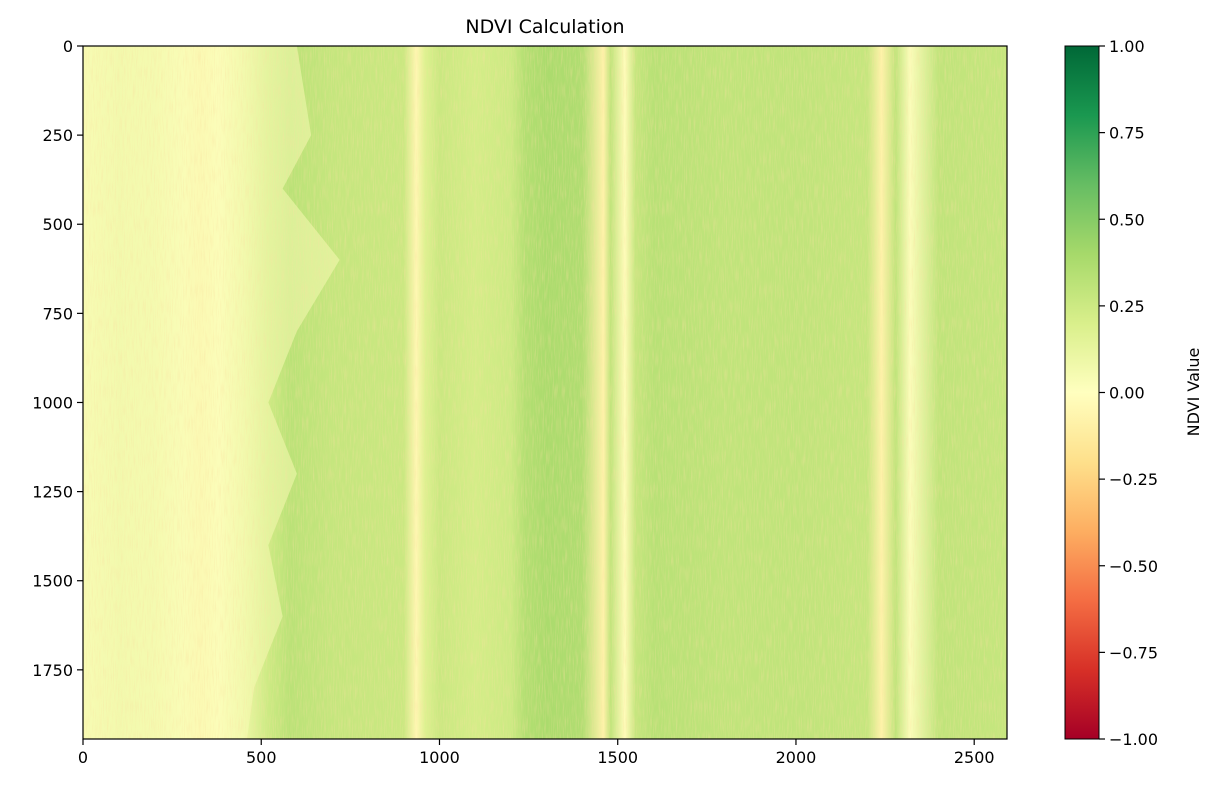  I want to click on x-tick-label: 2000, so click(796, 757).